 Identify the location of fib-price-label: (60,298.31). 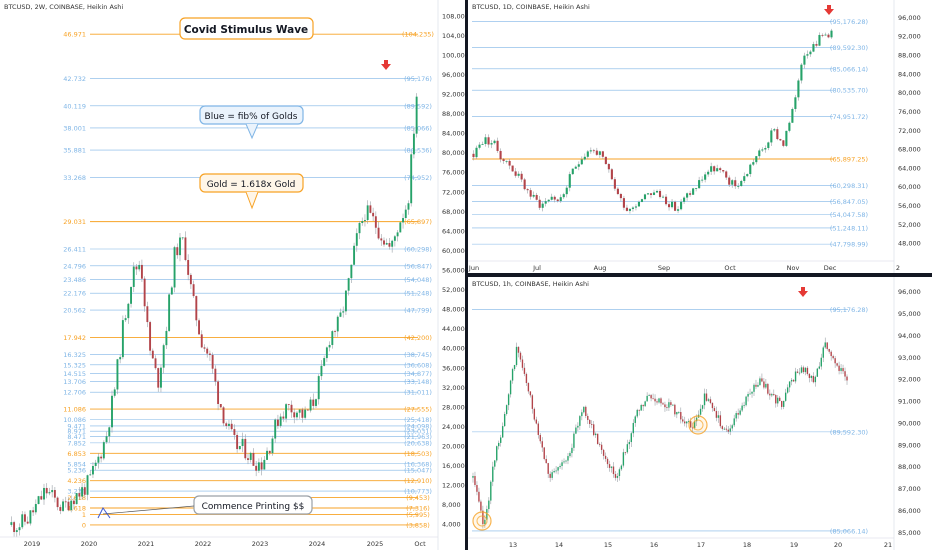
(849, 186).